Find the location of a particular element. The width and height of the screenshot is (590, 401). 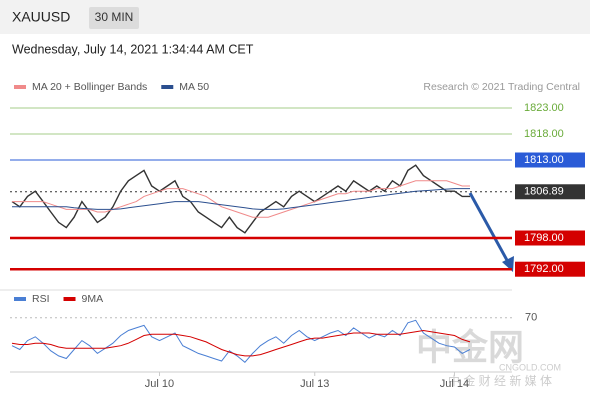

x-tick-label: Jul 10 is located at coordinates (159, 384).